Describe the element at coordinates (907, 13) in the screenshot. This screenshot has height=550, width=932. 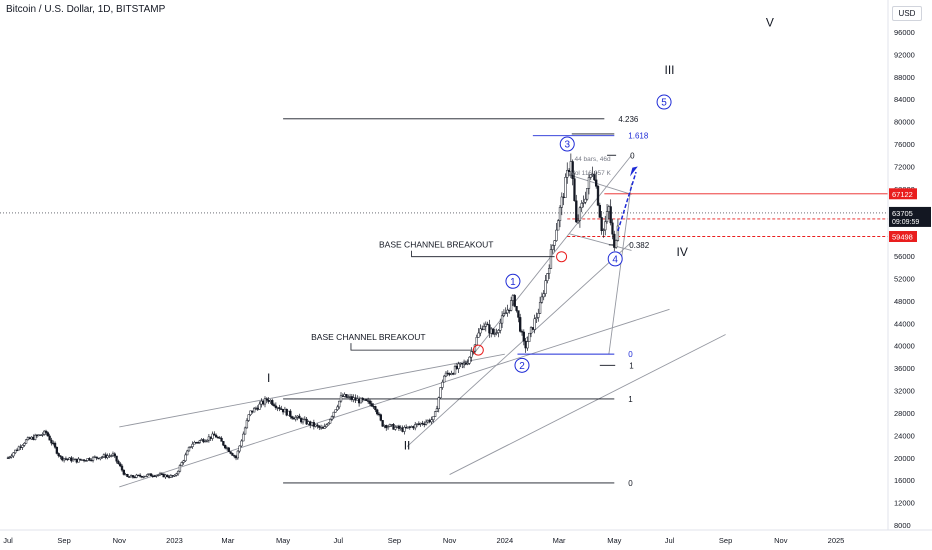
I see `currency-button: USD` at that location.